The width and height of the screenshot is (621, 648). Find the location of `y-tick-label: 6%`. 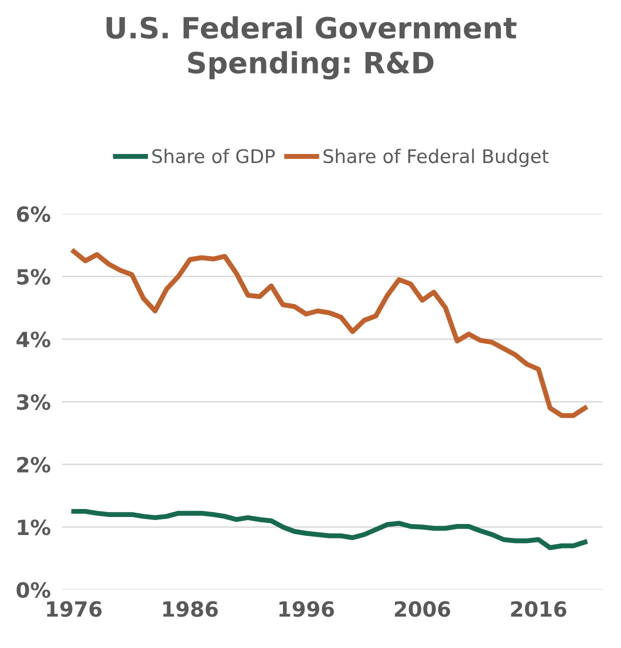

y-tick-label: 6% is located at coordinates (33, 214).